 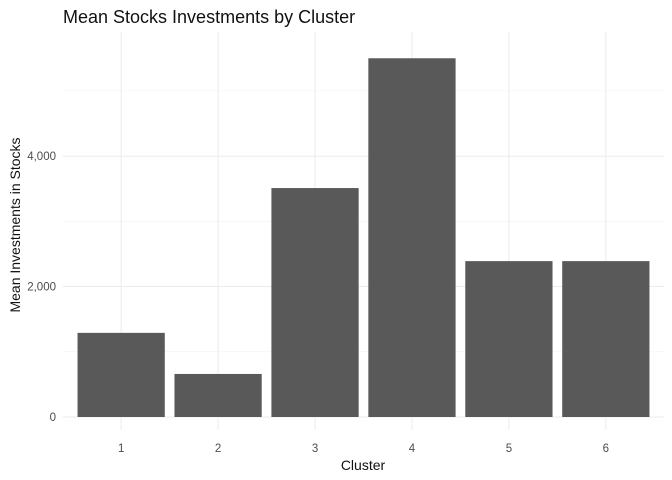 I want to click on y-axis-label: Mean Investments in Stocks, so click(x=15, y=224).